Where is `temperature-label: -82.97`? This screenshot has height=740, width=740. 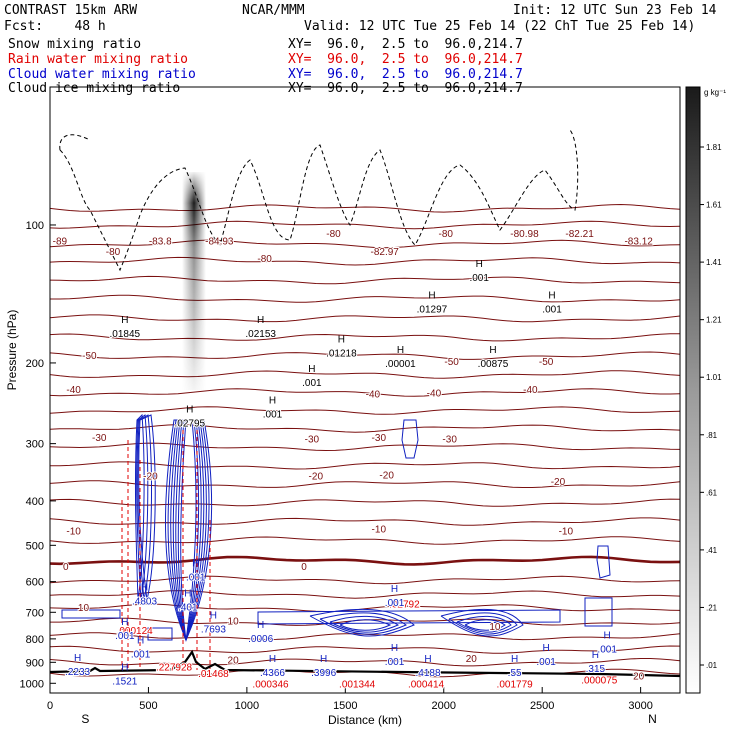
temperature-label: -82.97 is located at coordinates (385, 252).